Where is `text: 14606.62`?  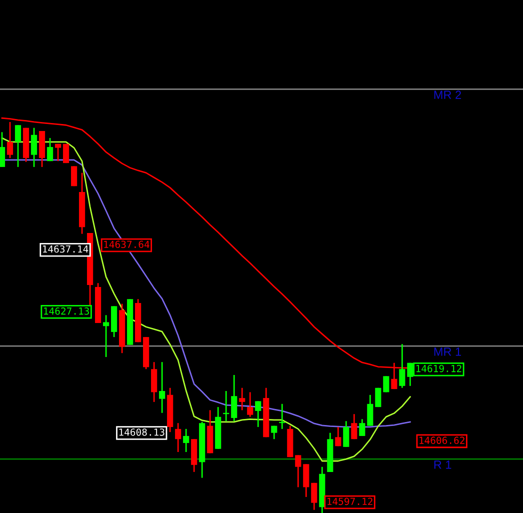 text: 14606.62 is located at coordinates (442, 440).